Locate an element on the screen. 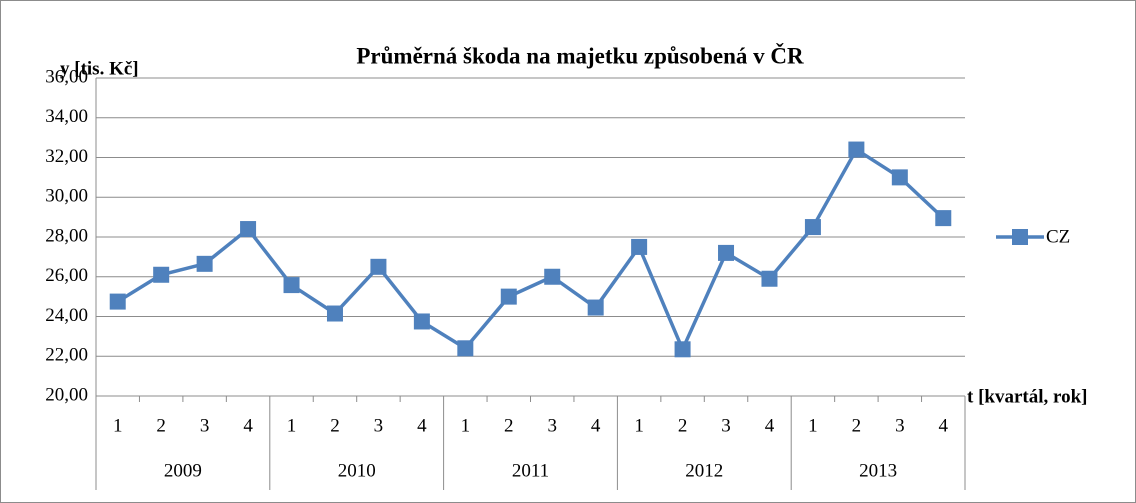 The width and height of the screenshot is (1136, 503). x-group-label: 2010 is located at coordinates (357, 470).